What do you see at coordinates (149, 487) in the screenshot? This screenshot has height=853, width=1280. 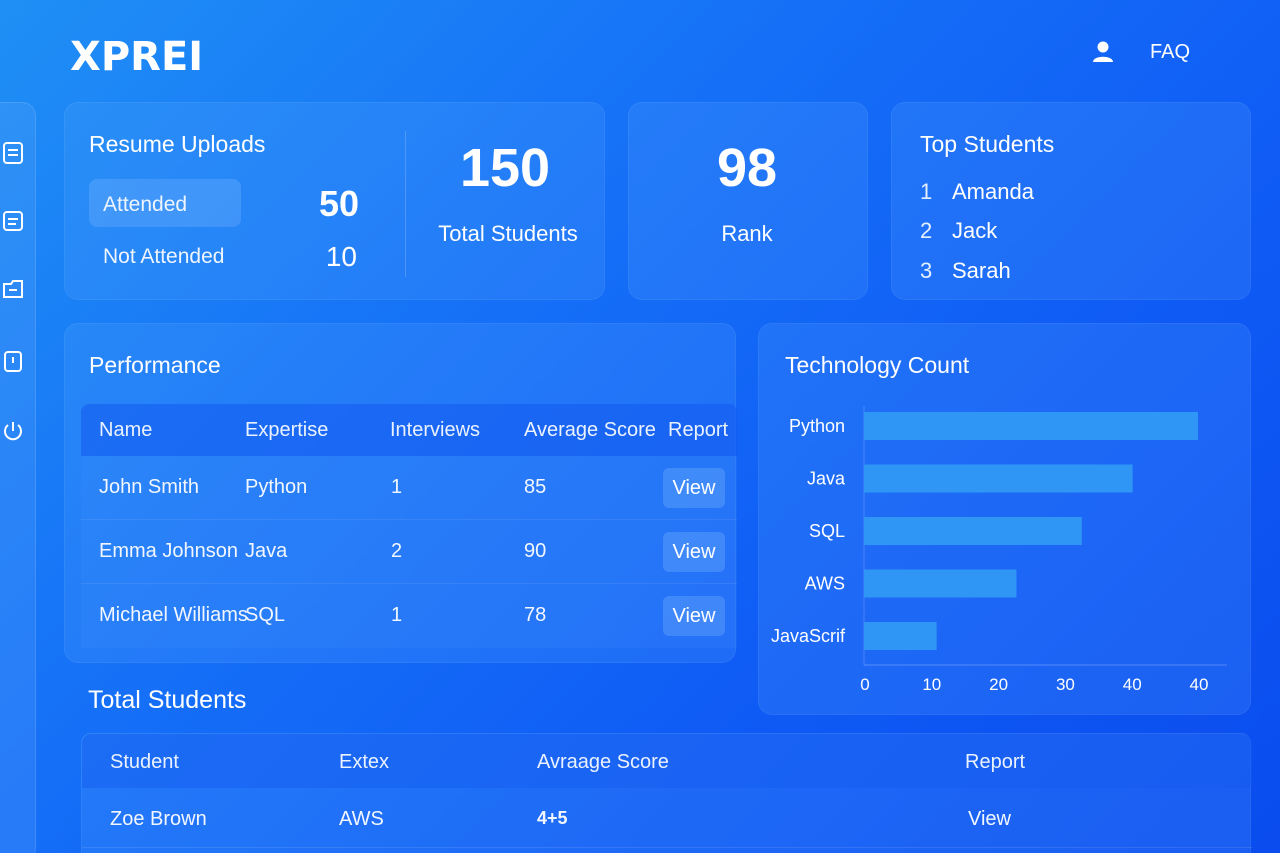 I see `cell-name: John Smith` at bounding box center [149, 487].